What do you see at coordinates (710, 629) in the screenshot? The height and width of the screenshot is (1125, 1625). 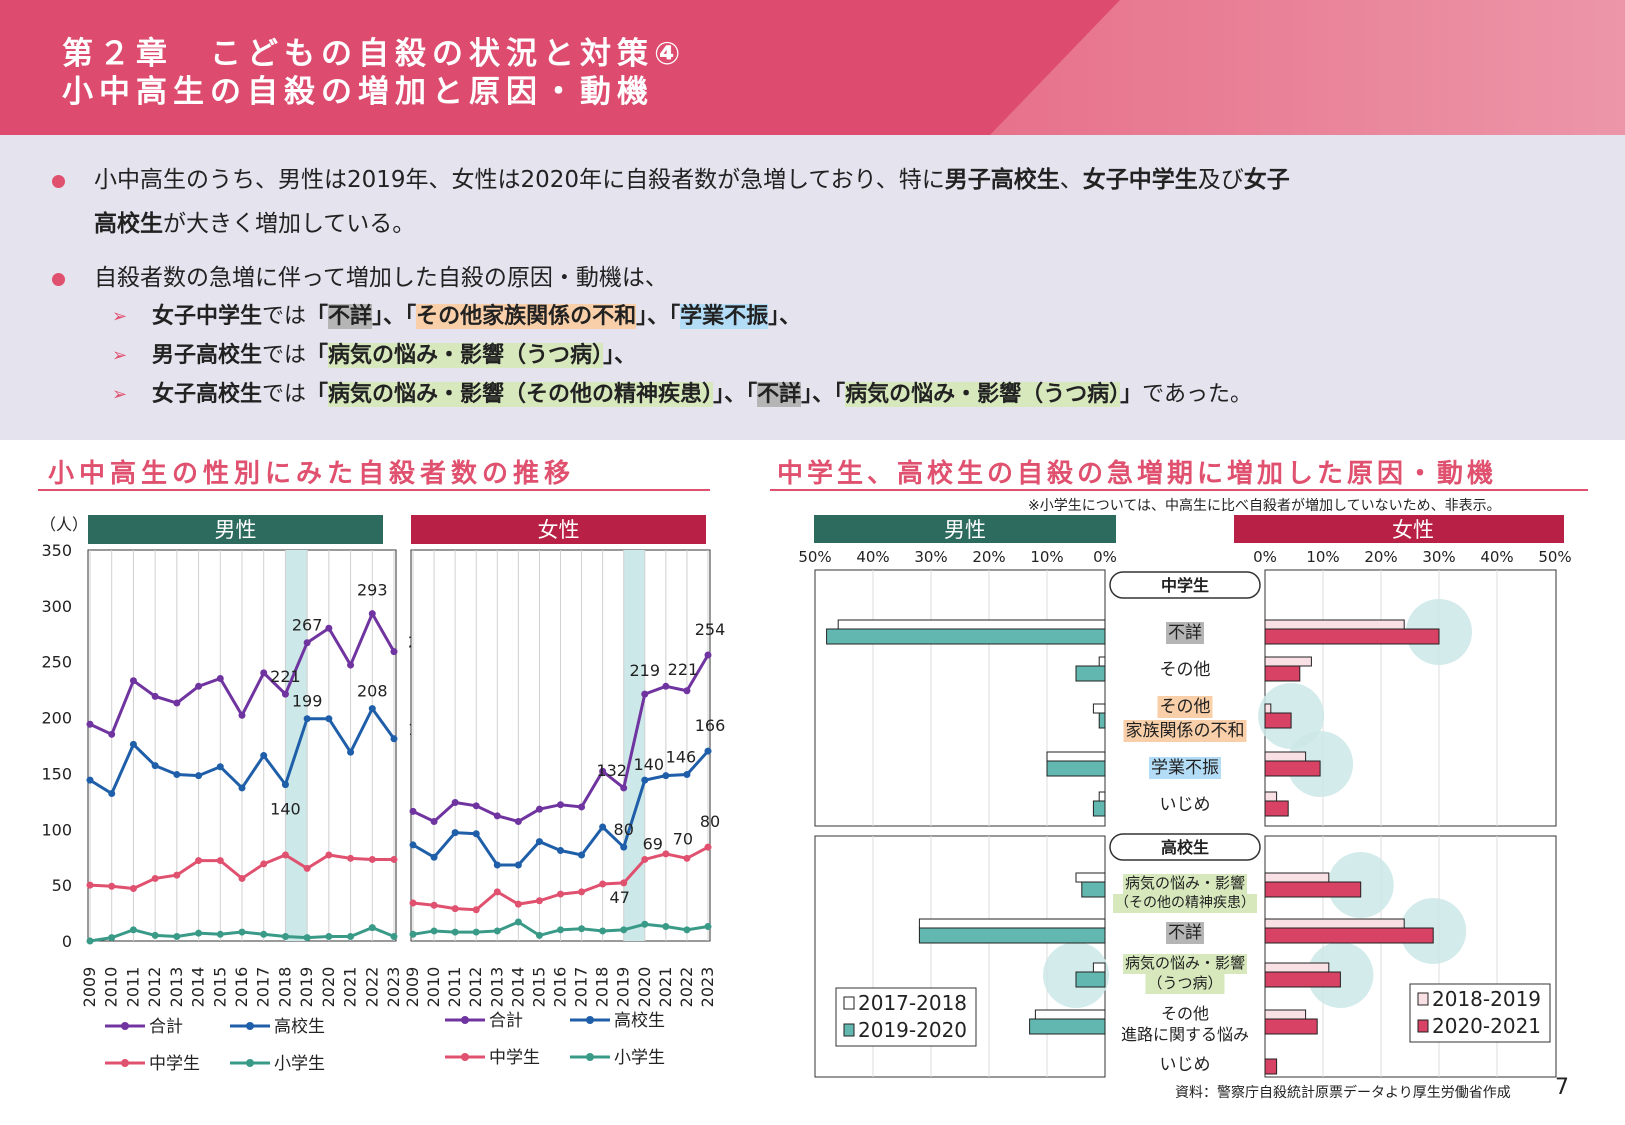 I see `data-label: 254` at bounding box center [710, 629].